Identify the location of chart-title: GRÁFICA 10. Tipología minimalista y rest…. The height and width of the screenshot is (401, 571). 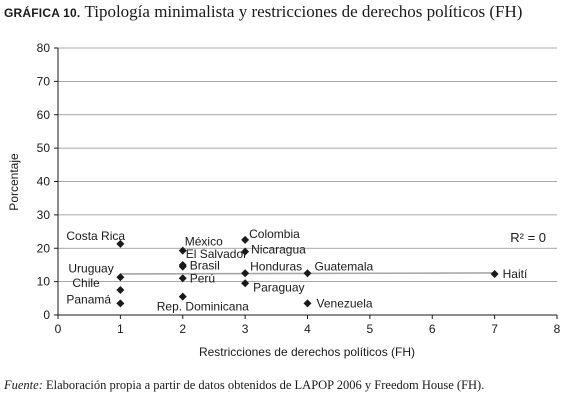
(263, 12).